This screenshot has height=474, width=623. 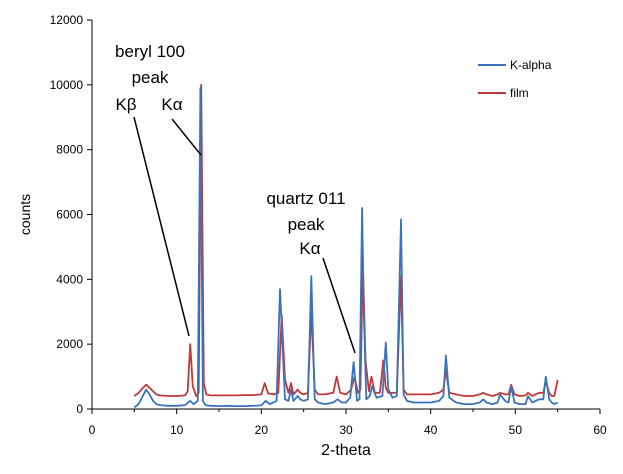 I want to click on legend: K-alpha film, so click(x=515, y=79).